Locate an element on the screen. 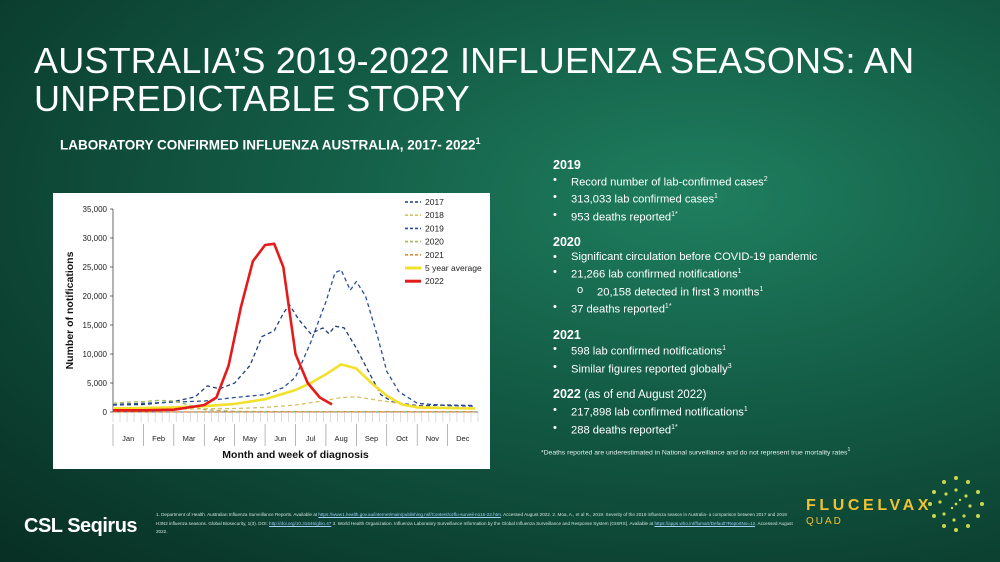 The height and width of the screenshot is (562, 1000). fact-item: Record number of lab-confirmed cases2 is located at coordinates (723, 182).